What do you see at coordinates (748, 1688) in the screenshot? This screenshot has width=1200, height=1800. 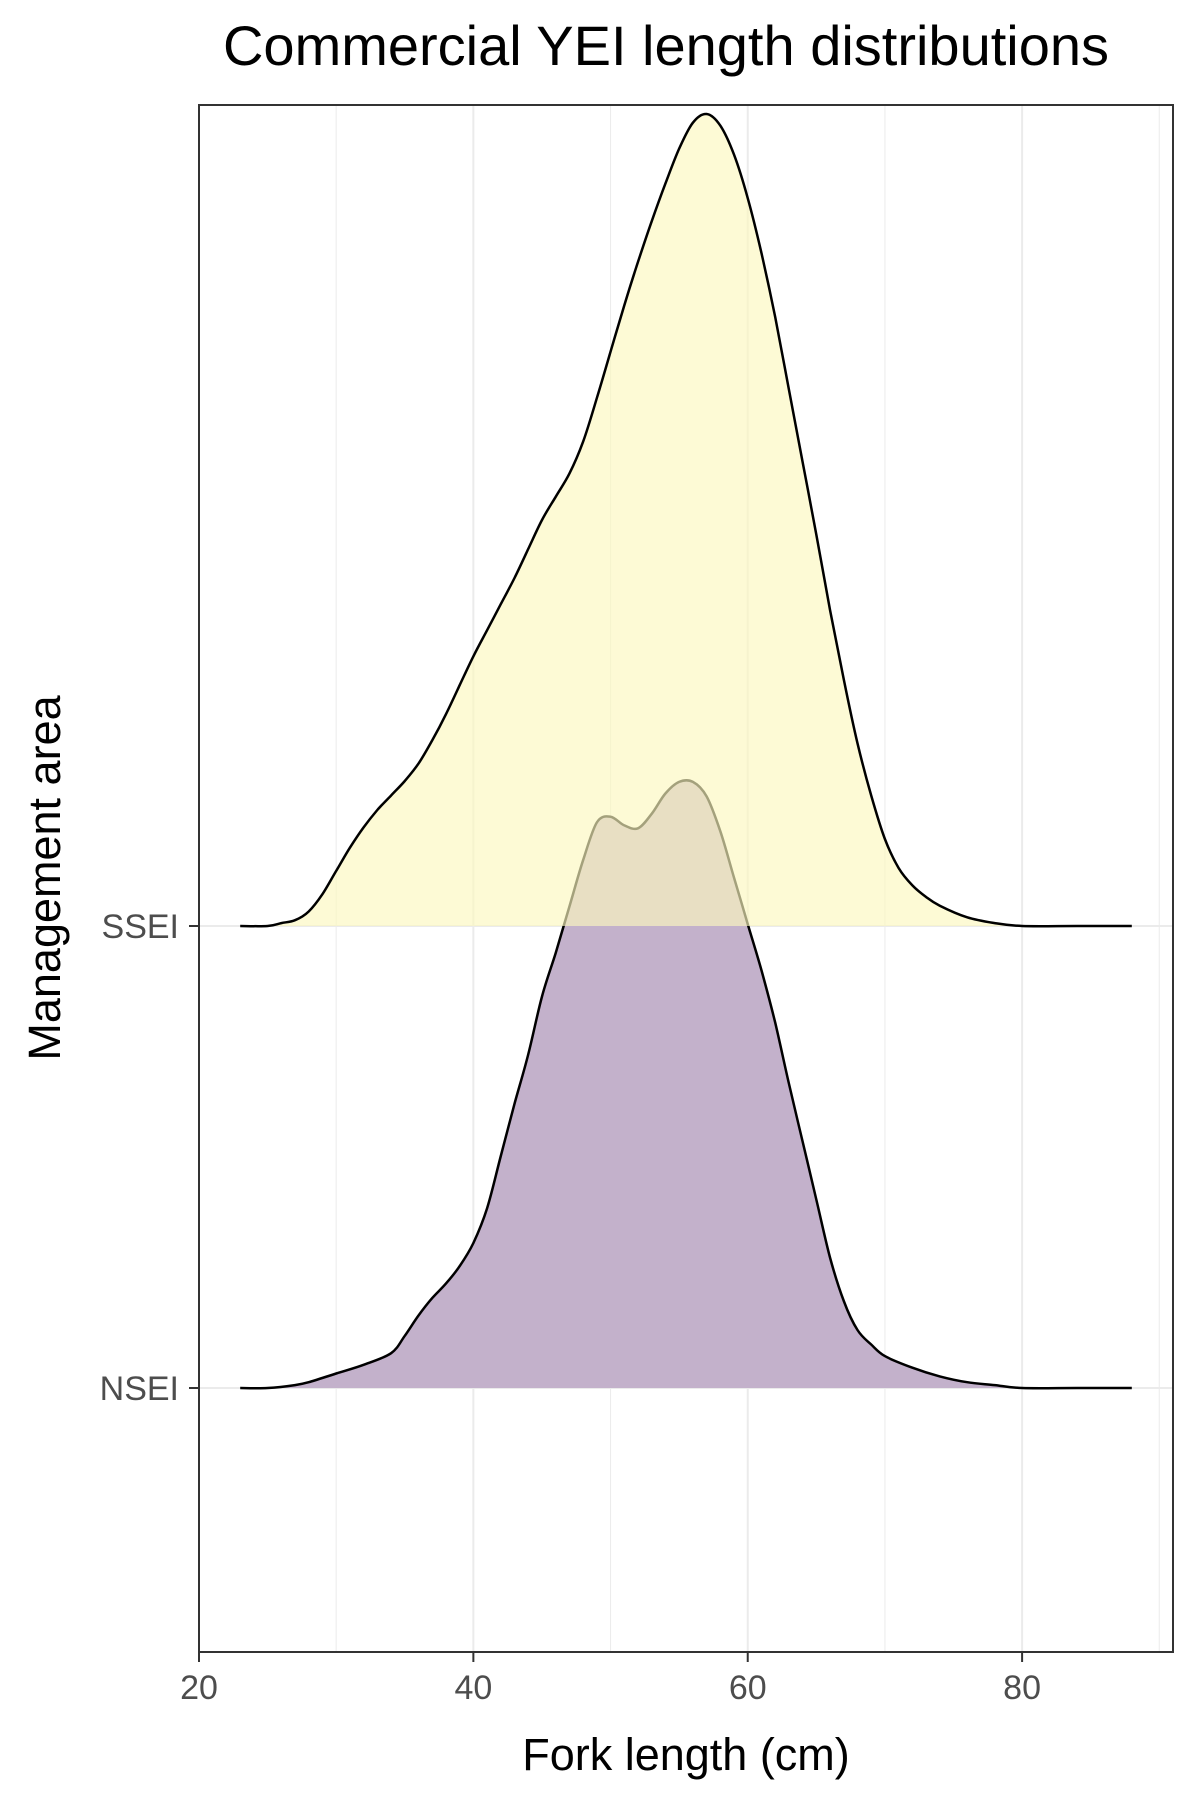 I see `x-tick-label: 60` at bounding box center [748, 1688].